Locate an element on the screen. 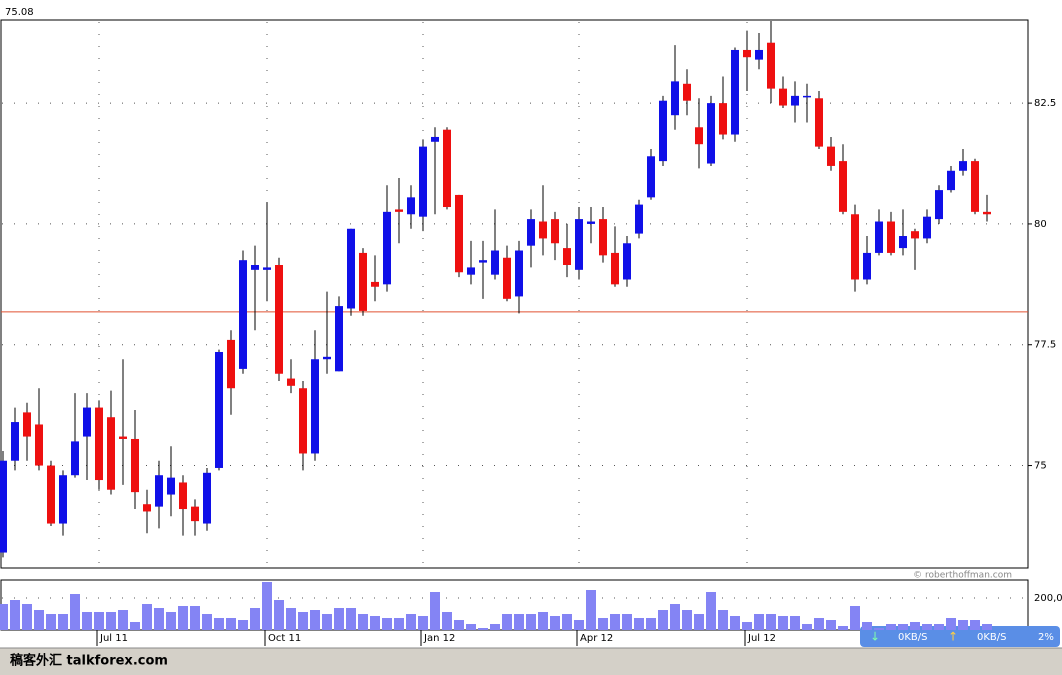 Image resolution: width=1062 pixels, height=675 pixels. percent: 2% is located at coordinates (1046, 637).